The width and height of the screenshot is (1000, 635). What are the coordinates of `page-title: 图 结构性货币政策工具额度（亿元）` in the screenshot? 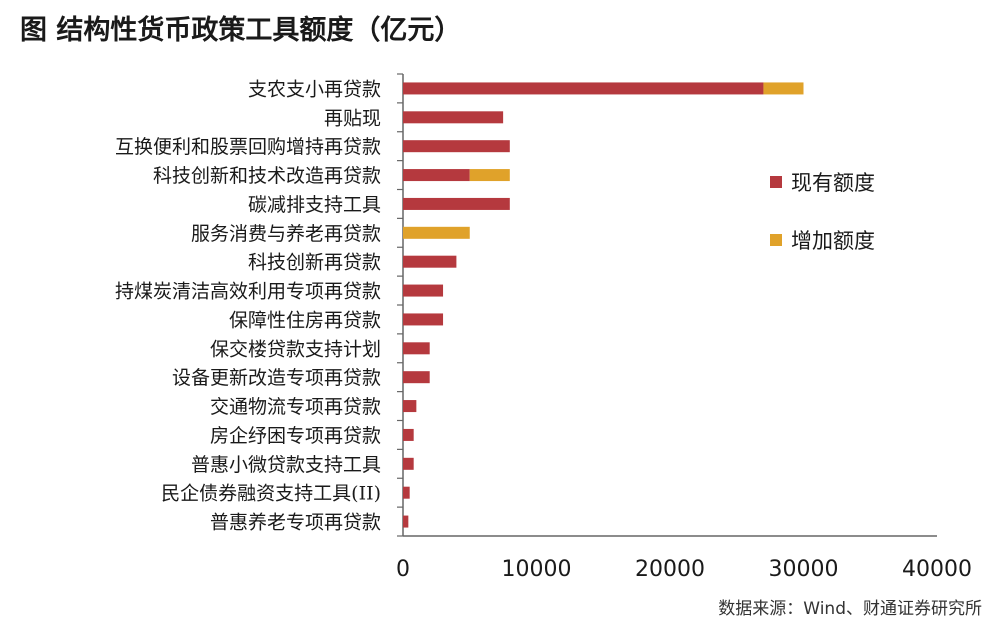 It's located at (241, 30).